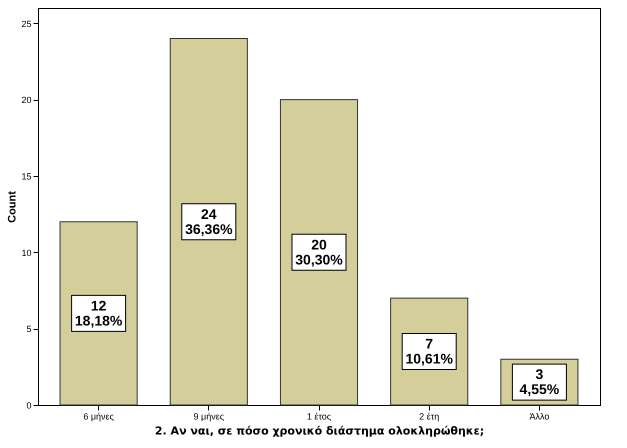 This screenshot has width=627, height=448. I want to click on data-label: 3 4,55%, so click(540, 382).